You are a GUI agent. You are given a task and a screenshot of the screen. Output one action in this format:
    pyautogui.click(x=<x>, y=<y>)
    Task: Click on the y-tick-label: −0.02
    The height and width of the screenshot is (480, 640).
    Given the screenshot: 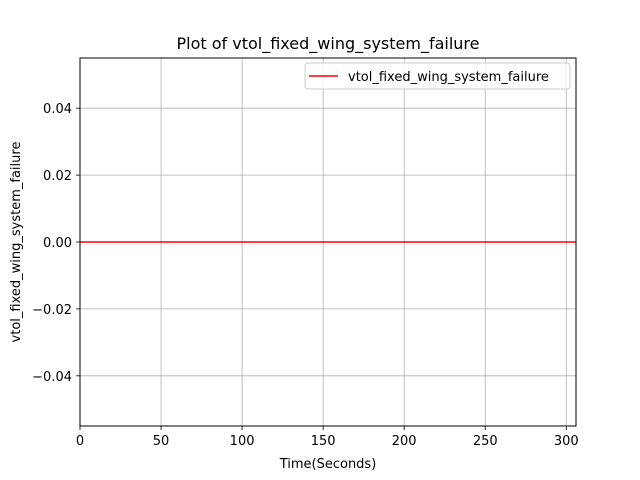 What is the action you would take?
    pyautogui.click(x=52, y=310)
    